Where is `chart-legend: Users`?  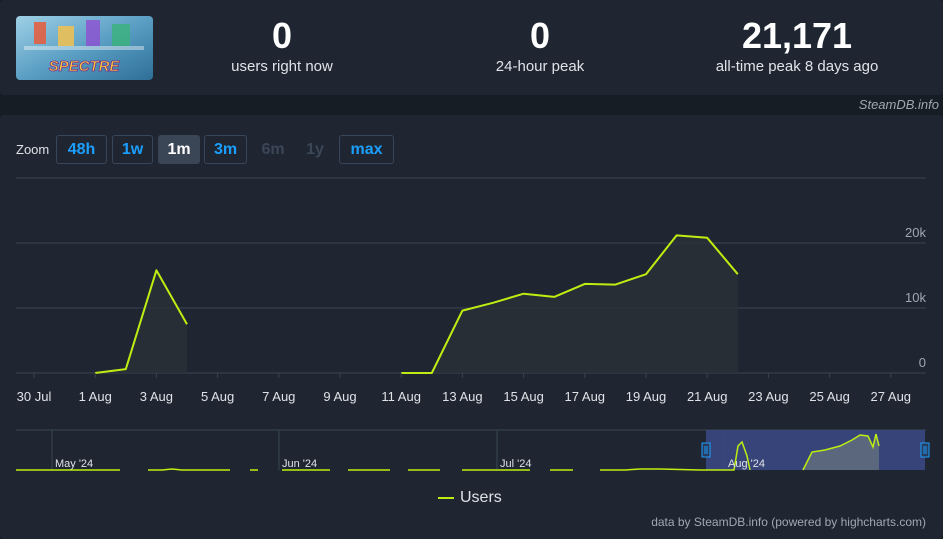
chart-legend: Users is located at coordinates (470, 498).